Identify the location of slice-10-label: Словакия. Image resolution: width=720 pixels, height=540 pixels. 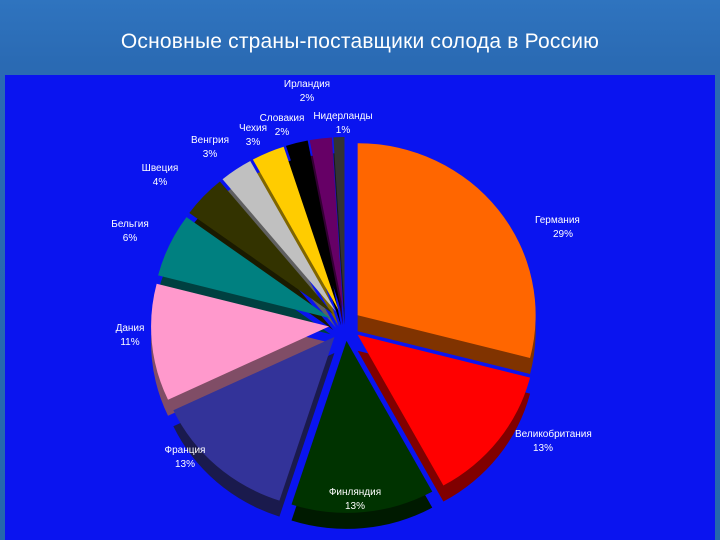
(282, 118).